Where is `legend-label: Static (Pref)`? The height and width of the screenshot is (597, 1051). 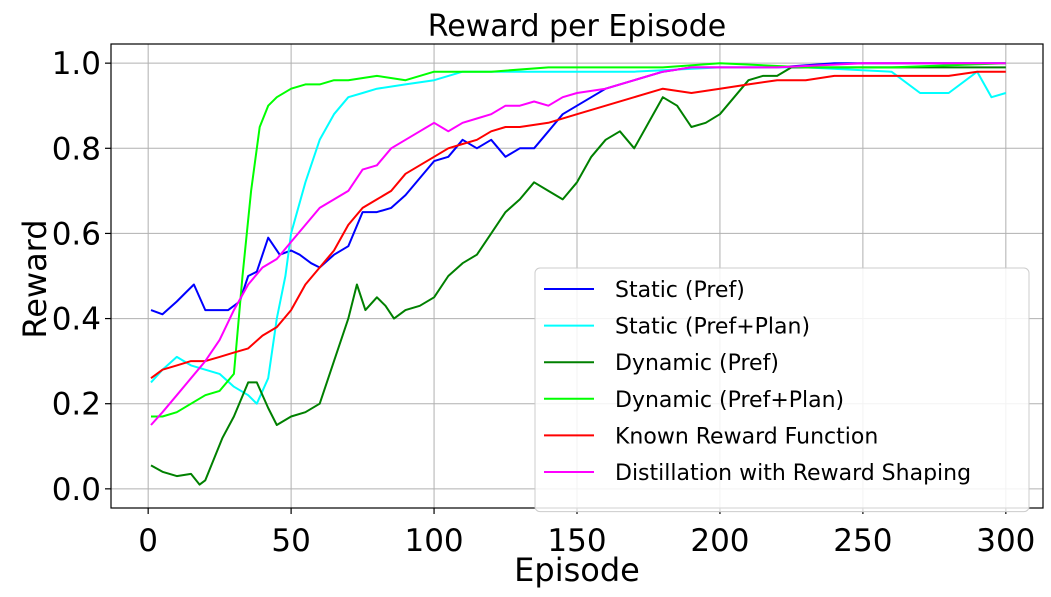 legend-label: Static (Pref) is located at coordinates (680, 290).